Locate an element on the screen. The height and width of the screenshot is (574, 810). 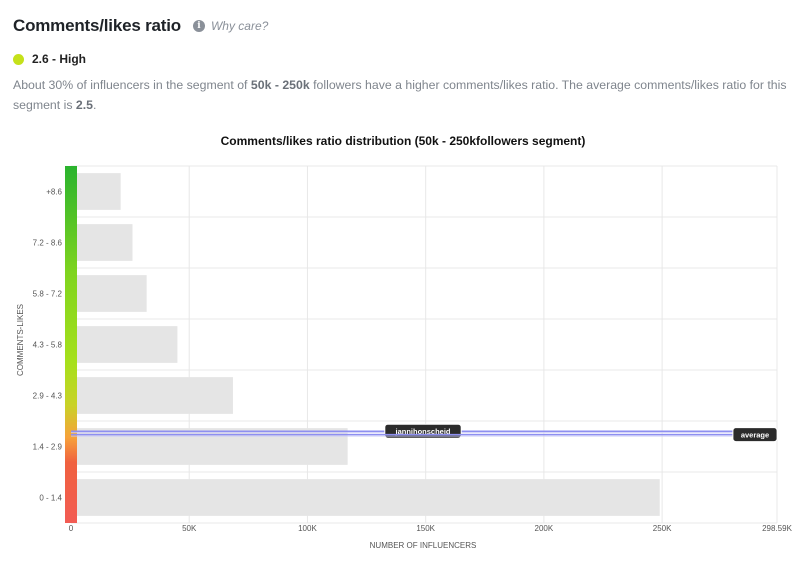
y-tick-label: 7.2 - 8.6 is located at coordinates (48, 243).